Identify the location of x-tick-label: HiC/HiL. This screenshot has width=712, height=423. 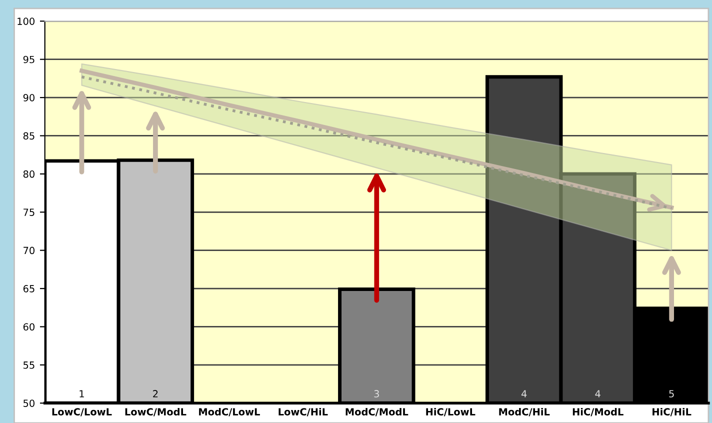
(672, 412).